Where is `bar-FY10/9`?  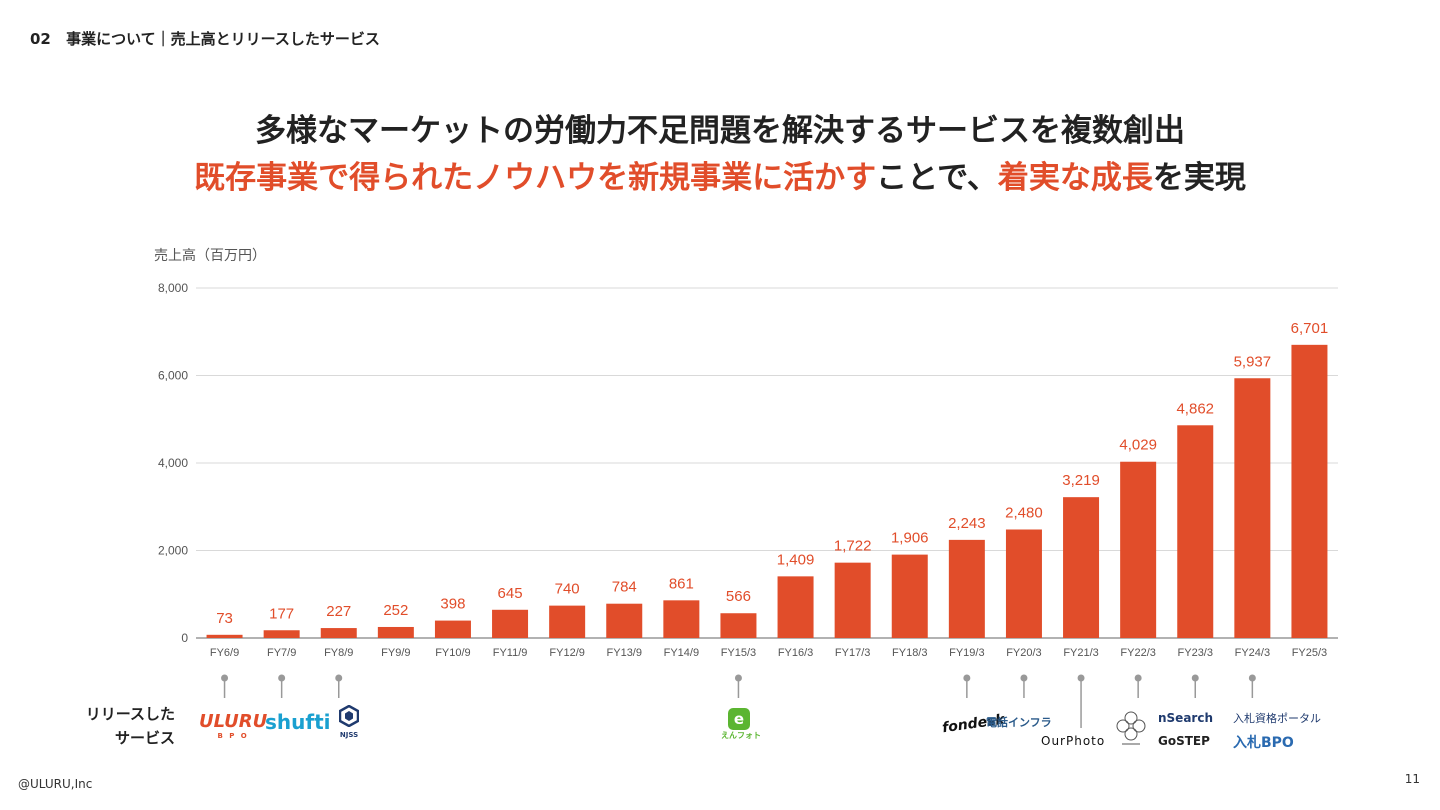
bar-FY10/9 is located at coordinates (452, 629).